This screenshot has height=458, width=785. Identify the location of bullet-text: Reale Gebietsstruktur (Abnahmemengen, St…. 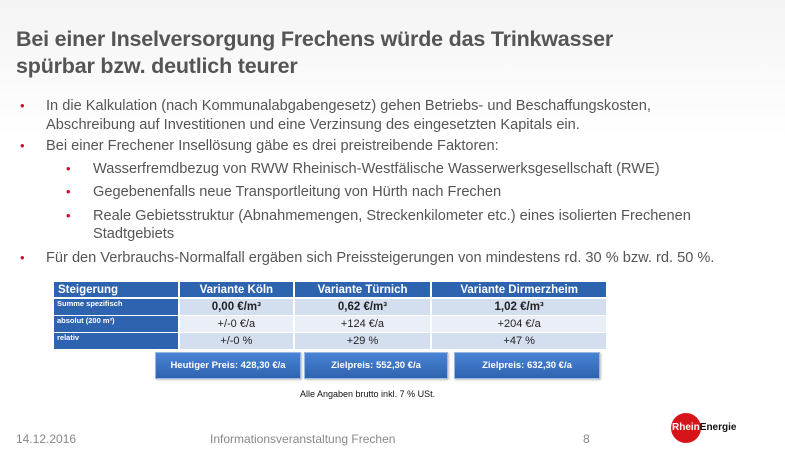
(392, 215).